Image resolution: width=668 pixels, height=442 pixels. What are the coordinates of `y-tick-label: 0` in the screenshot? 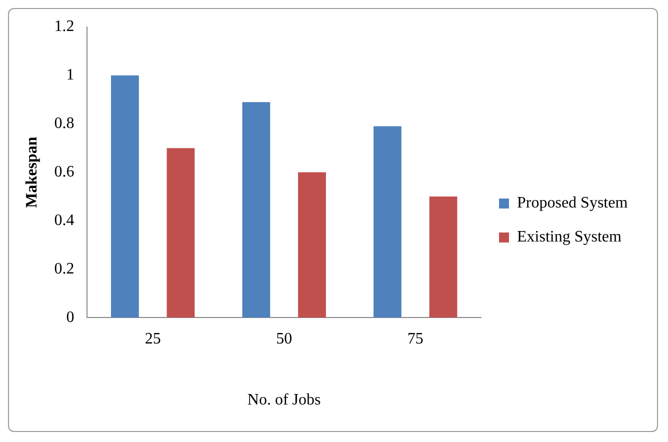 It's located at (70, 317).